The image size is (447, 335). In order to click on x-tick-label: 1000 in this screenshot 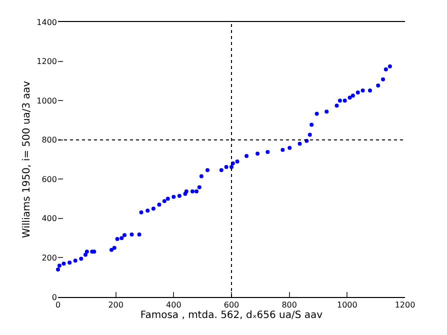, I will do `click(347, 305)`.